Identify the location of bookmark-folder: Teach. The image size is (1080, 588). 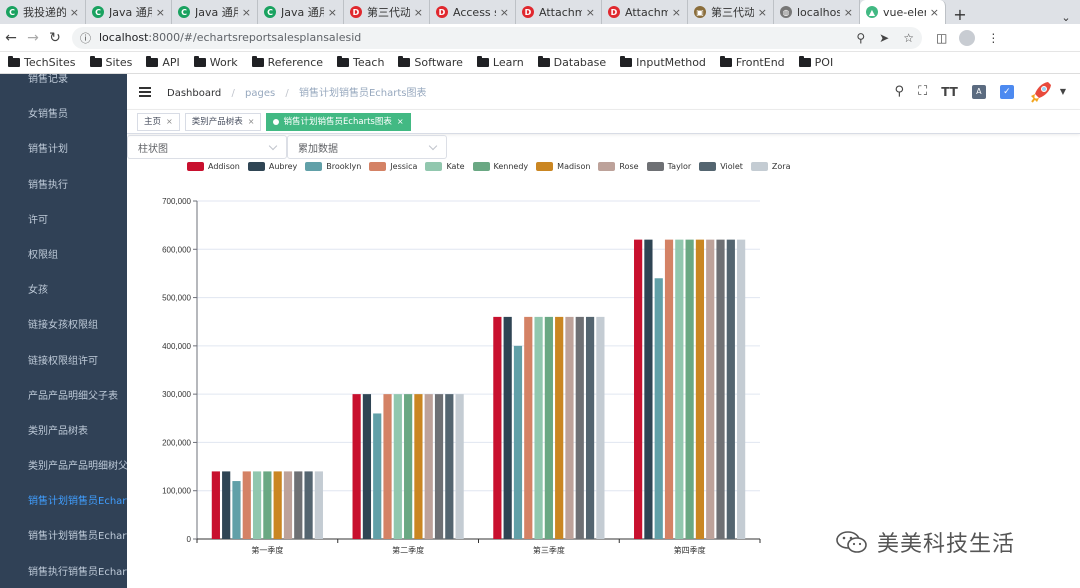
(360, 62).